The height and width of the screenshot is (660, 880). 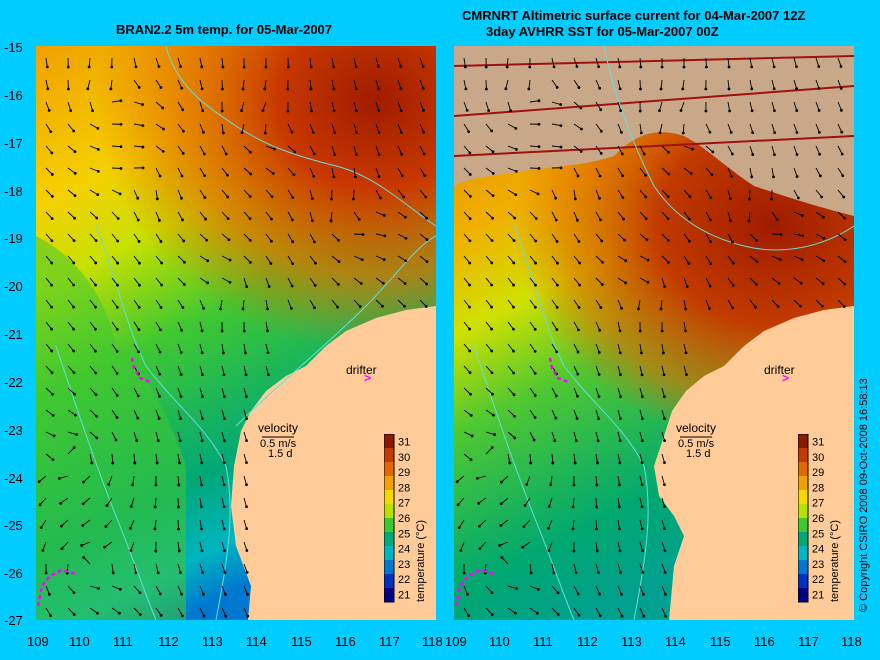 I want to click on bathymetry-contour, so click(x=300, y=136).